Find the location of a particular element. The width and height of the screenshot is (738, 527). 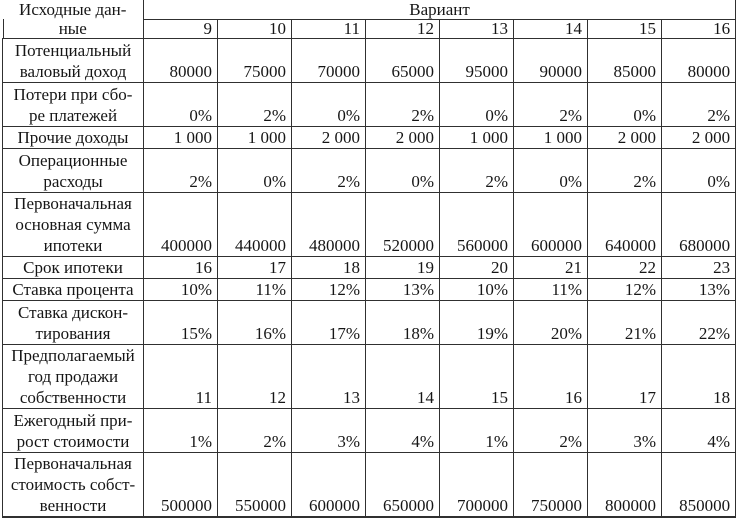

table-row-mortgage-term: Срок ипотеки 16 17 18 19 20 21 22 23 is located at coordinates (369, 267).